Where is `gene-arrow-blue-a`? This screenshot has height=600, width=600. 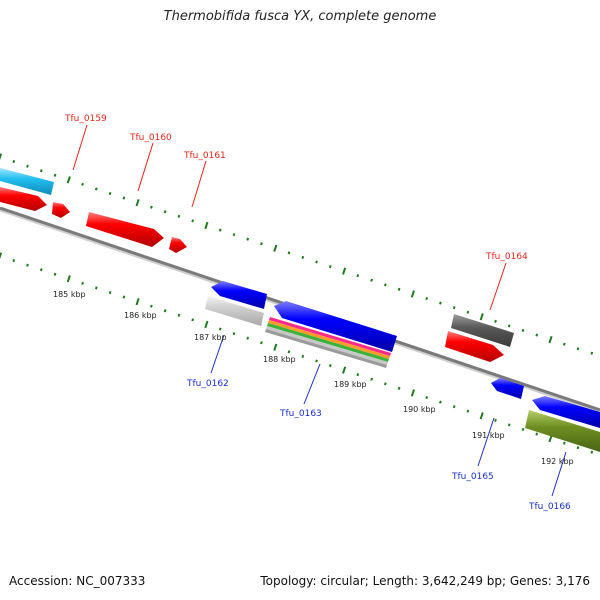 gene-arrow-blue-a is located at coordinates (239, 295).